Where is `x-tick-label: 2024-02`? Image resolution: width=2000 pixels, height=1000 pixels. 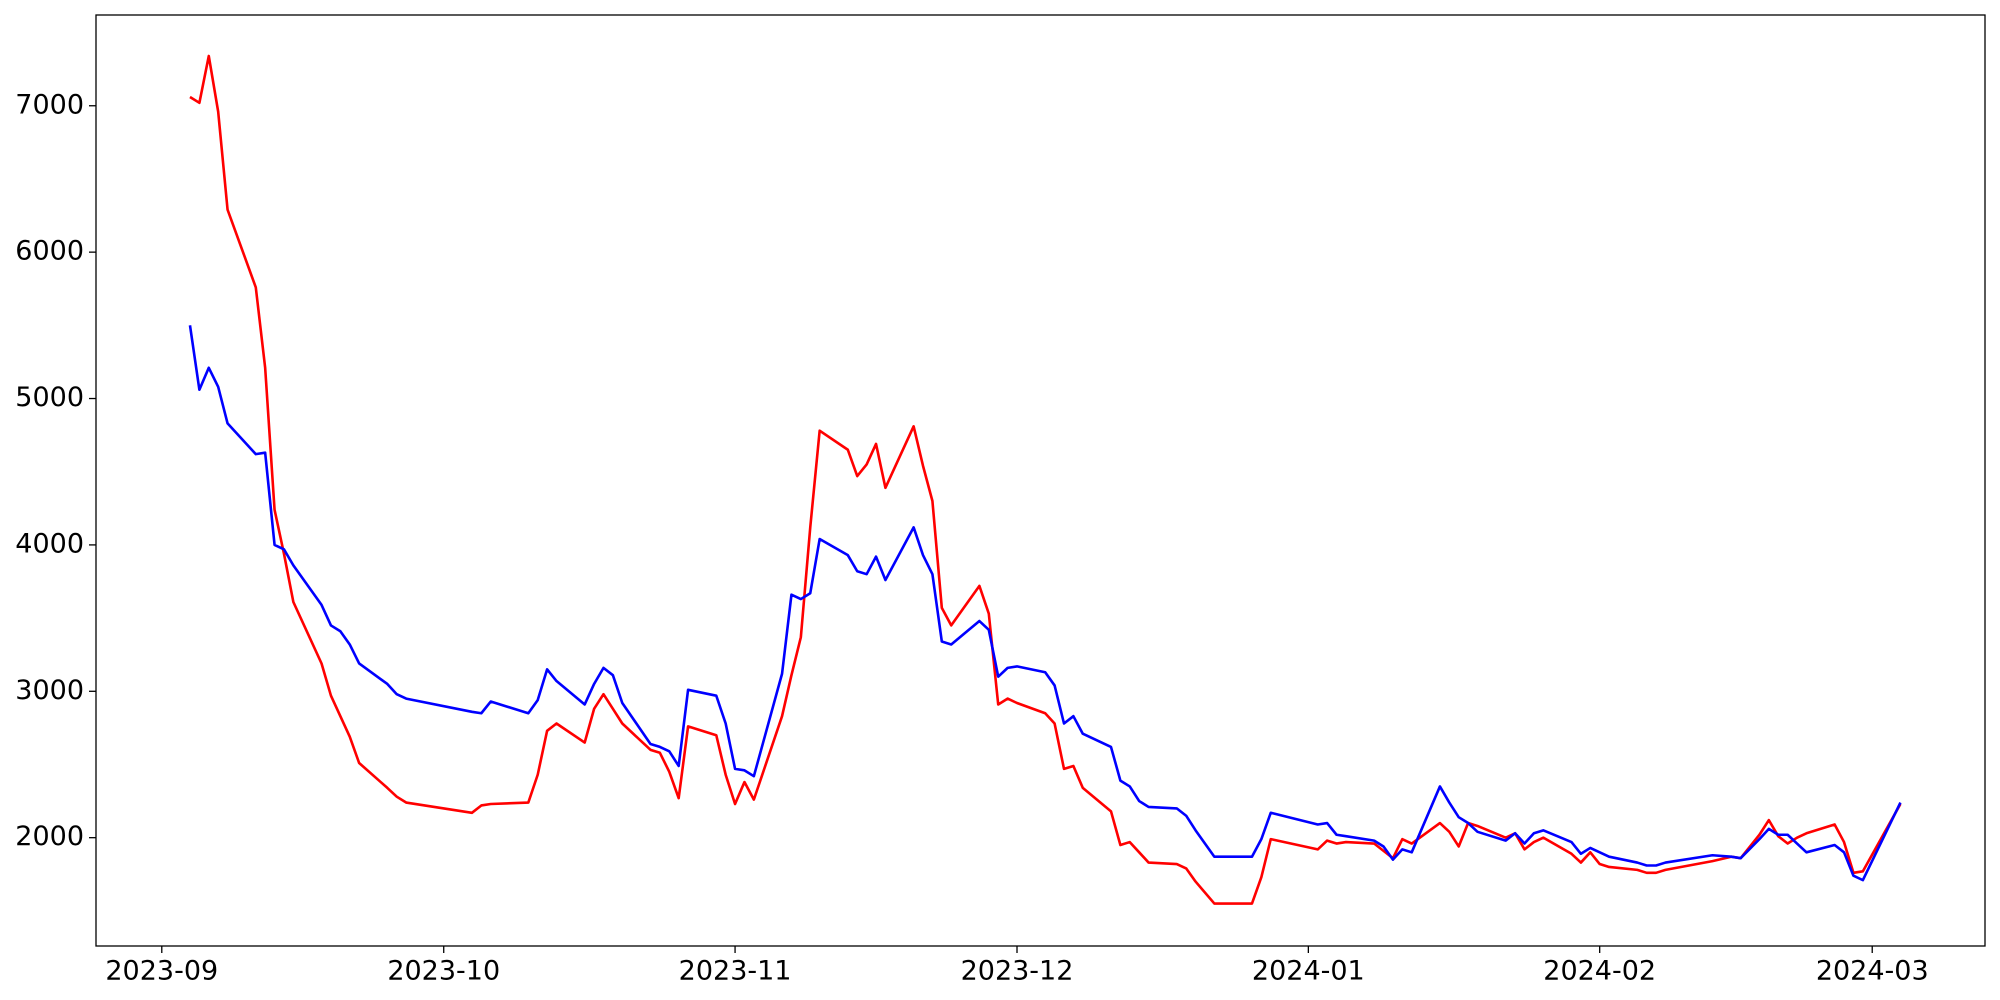 x-tick-label: 2024-02 is located at coordinates (1599, 971).